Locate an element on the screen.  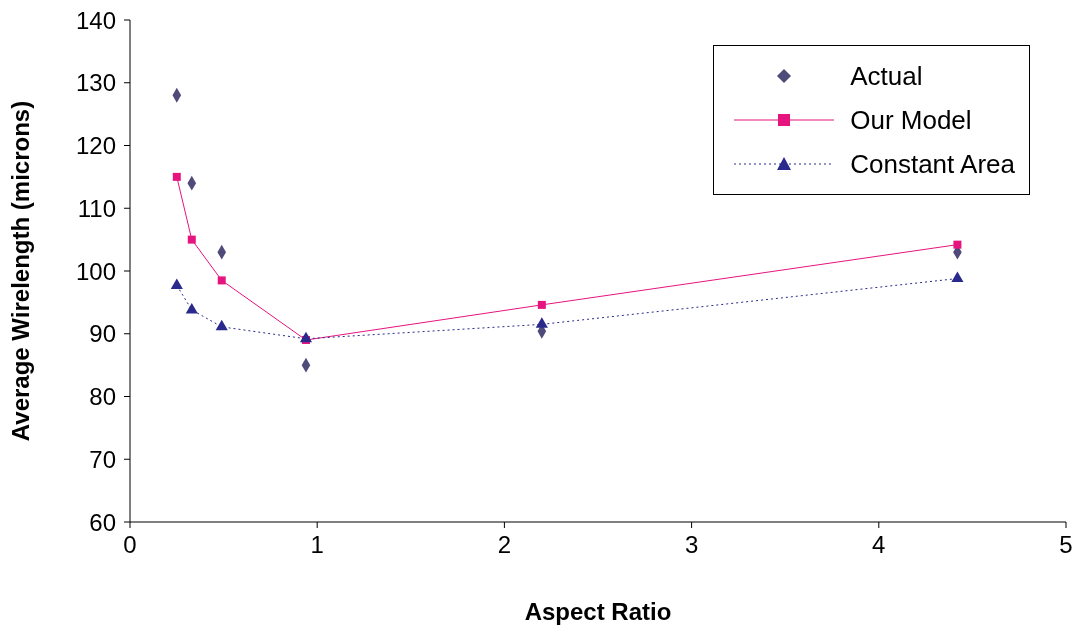
y-tick-label: 120 is located at coordinates (95, 146).